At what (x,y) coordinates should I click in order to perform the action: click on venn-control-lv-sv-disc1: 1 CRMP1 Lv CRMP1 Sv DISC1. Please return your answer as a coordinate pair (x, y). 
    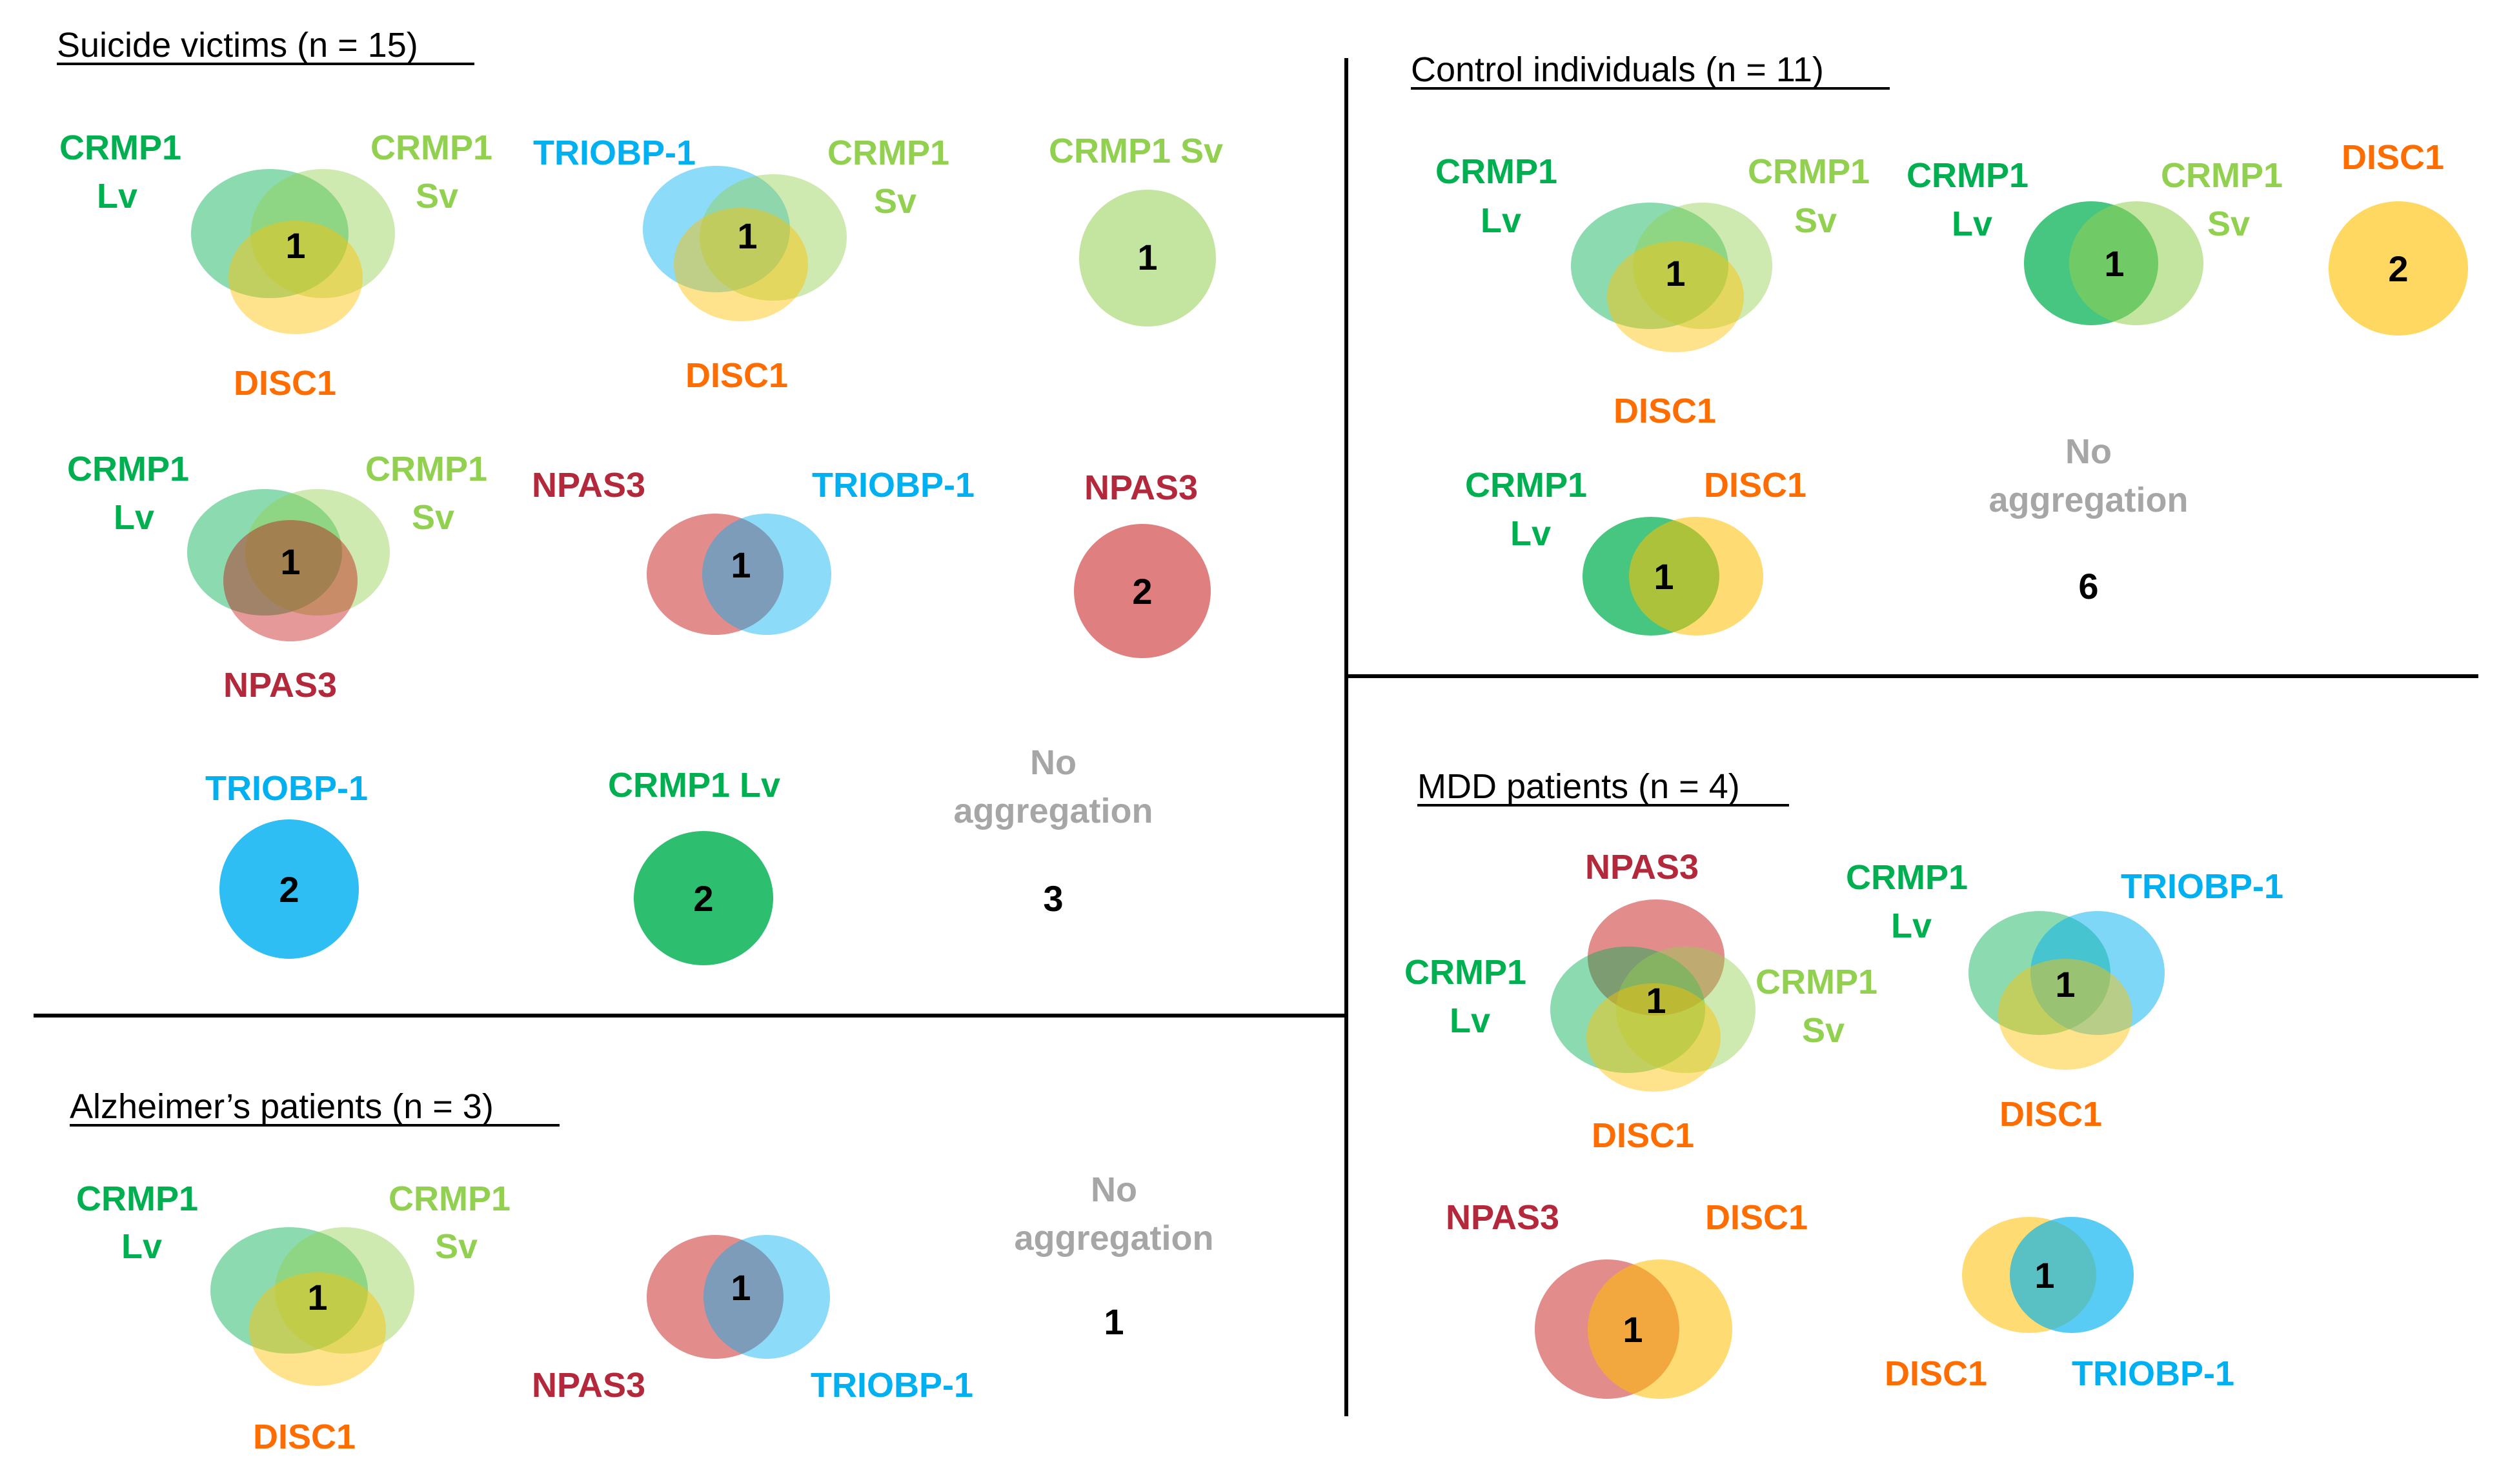
    Looking at the image, I should click on (1652, 291).